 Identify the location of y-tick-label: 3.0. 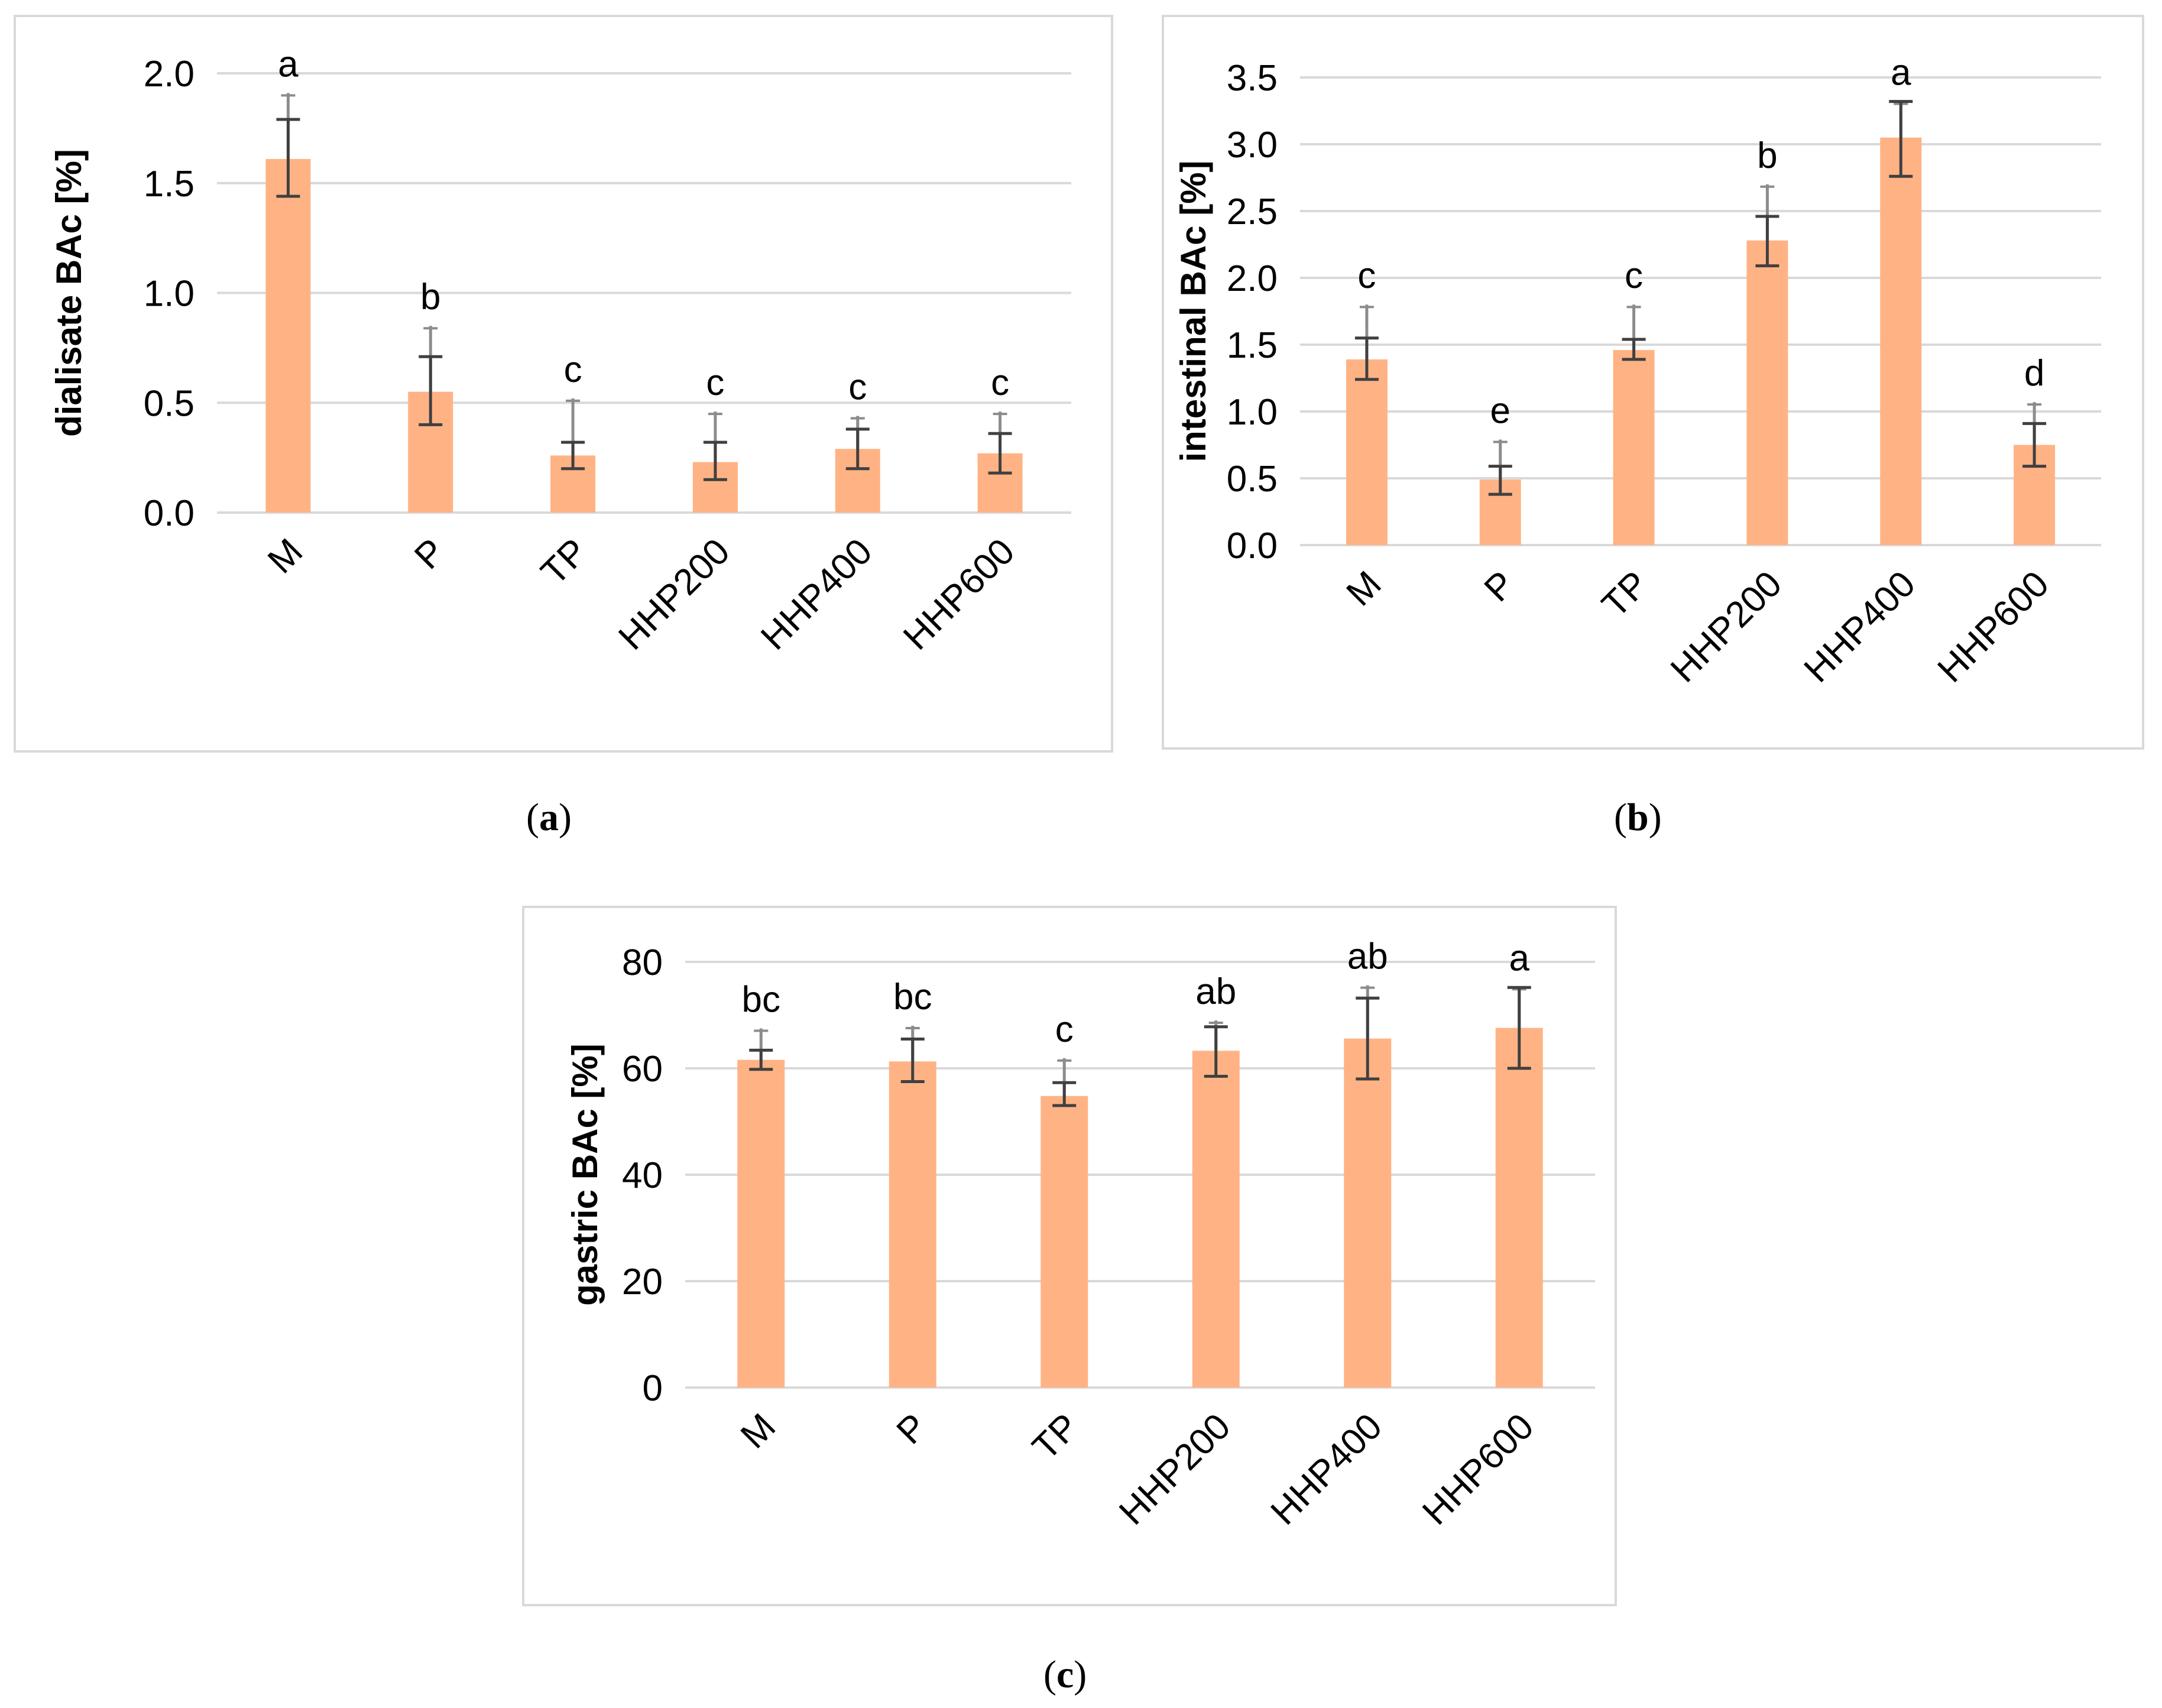
(1252, 145).